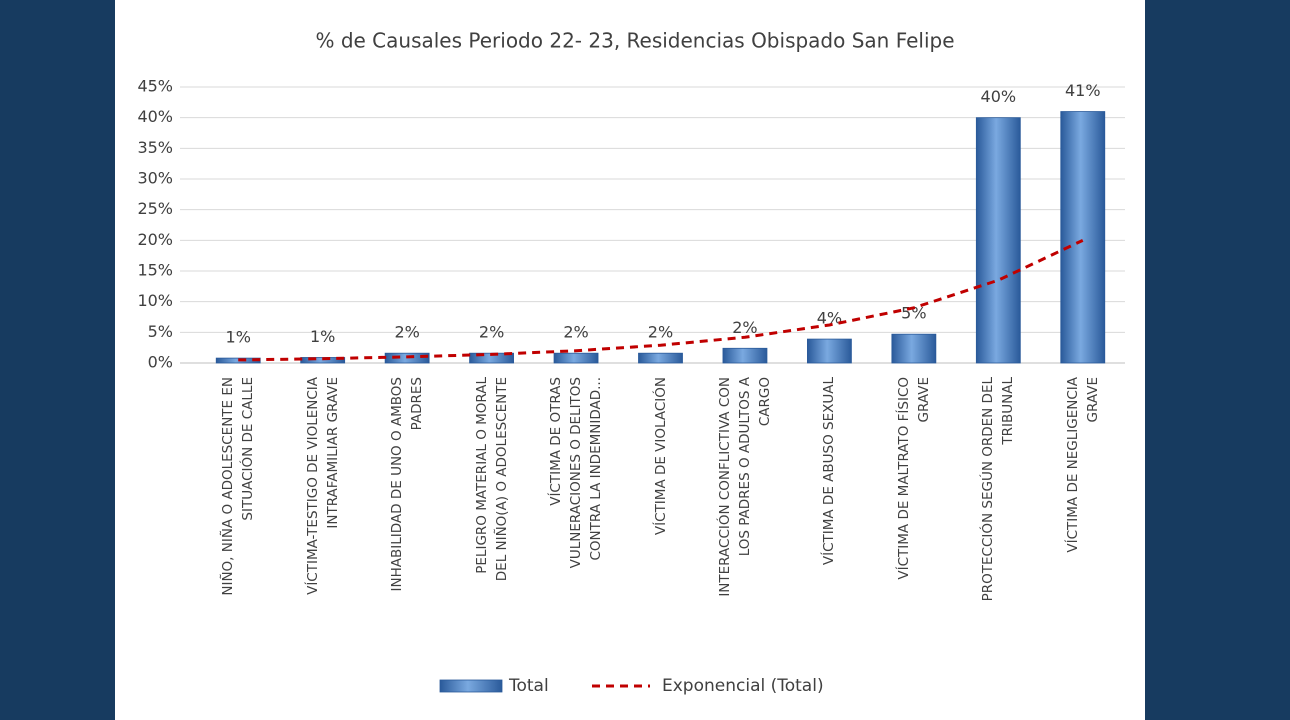 The width and height of the screenshot is (1290, 720). I want to click on legend-label: Exponencial (Total), so click(743, 686).